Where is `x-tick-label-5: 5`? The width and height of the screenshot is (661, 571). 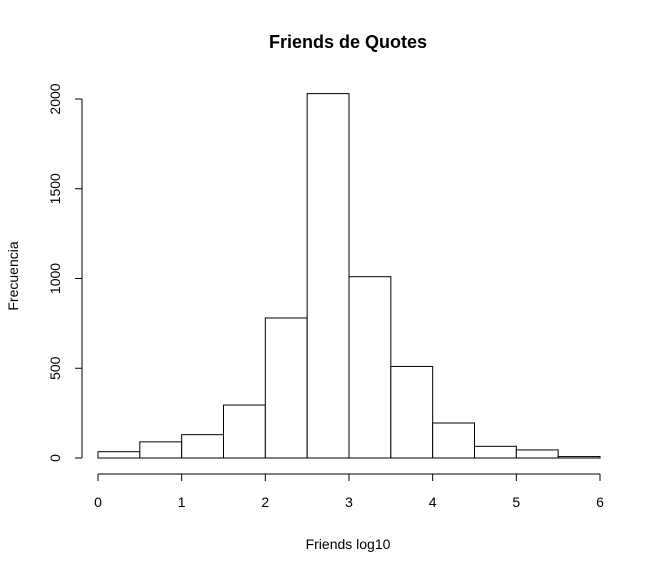 x-tick-label-5: 5 is located at coordinates (516, 502).